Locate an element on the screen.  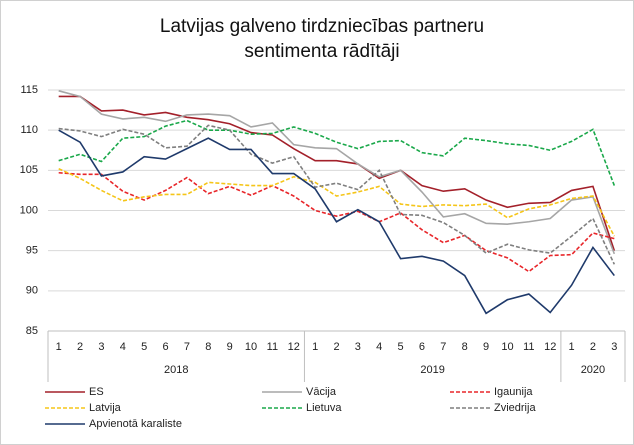
y-tick-label: 110 is located at coordinates (29, 130).